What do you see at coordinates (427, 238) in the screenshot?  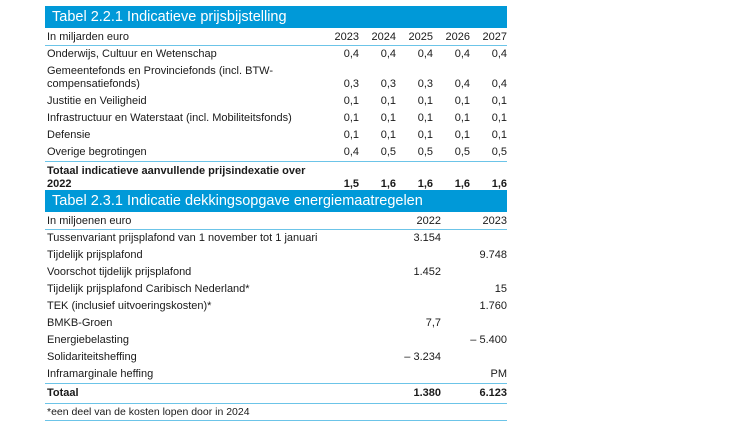 I see `value-cell: 3.154` at bounding box center [427, 238].